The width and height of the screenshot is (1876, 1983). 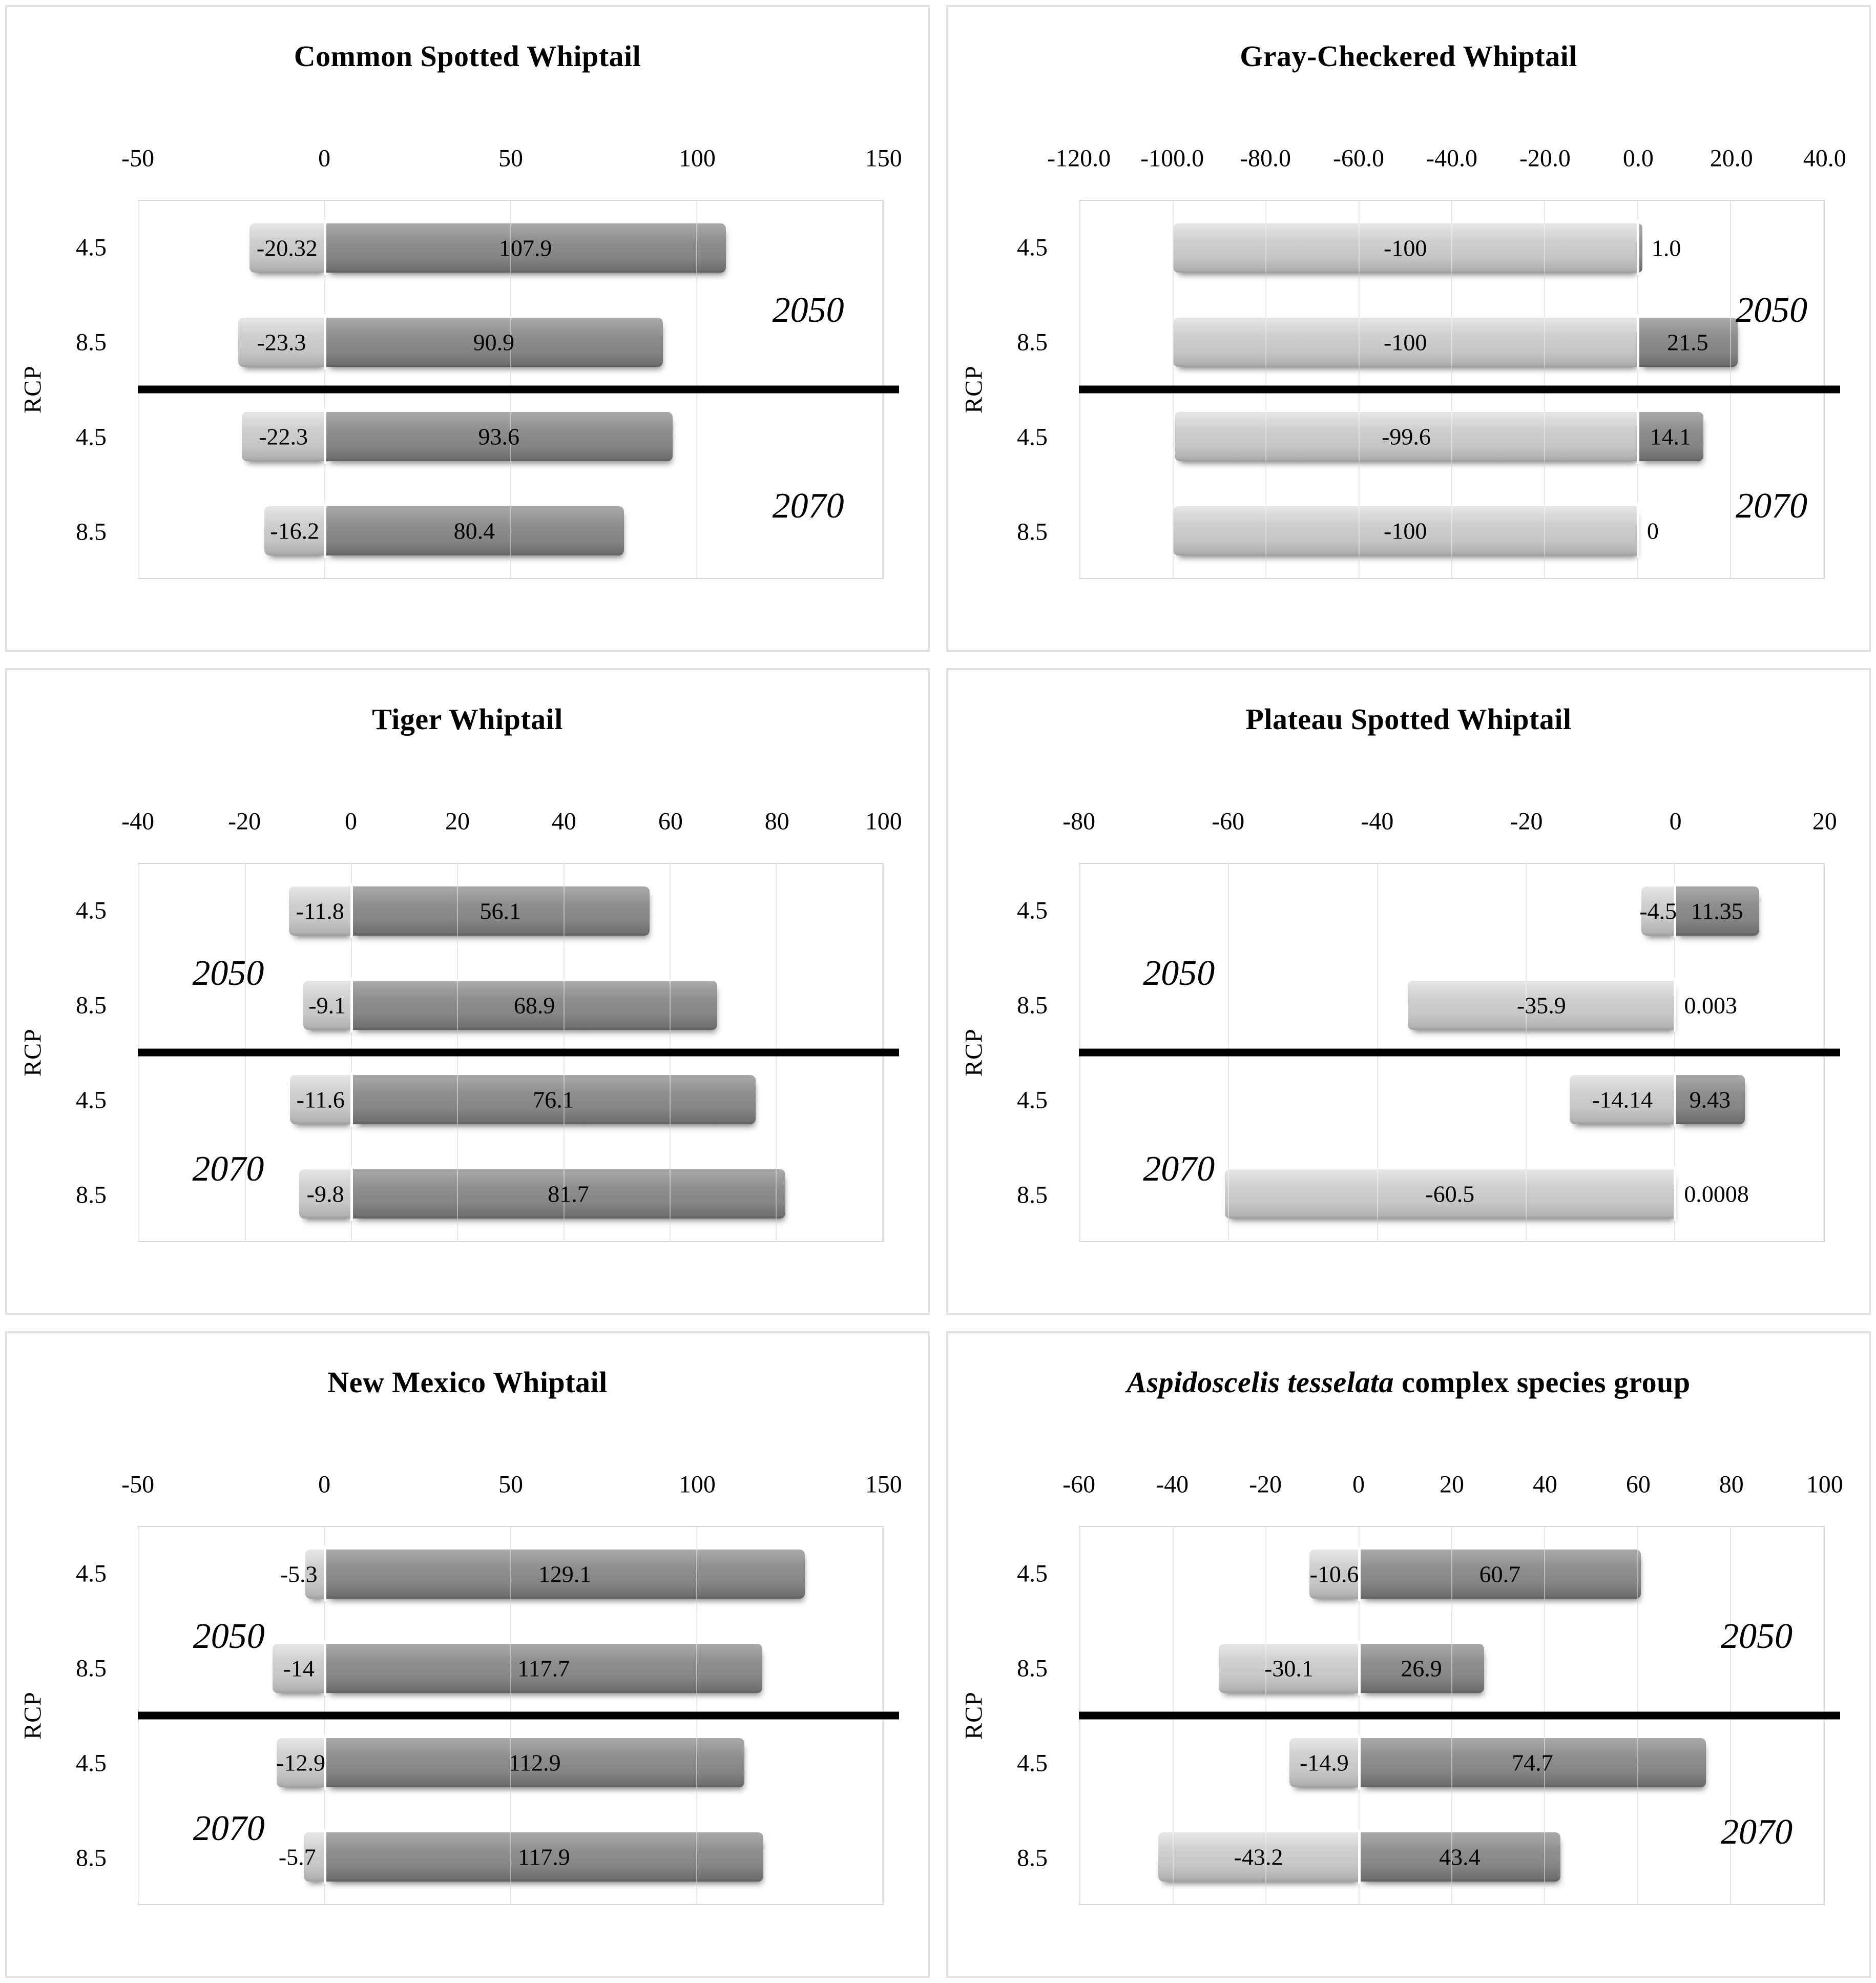 What do you see at coordinates (467, 56) in the screenshot?
I see `chart-title: Common Spotted Whiptail` at bounding box center [467, 56].